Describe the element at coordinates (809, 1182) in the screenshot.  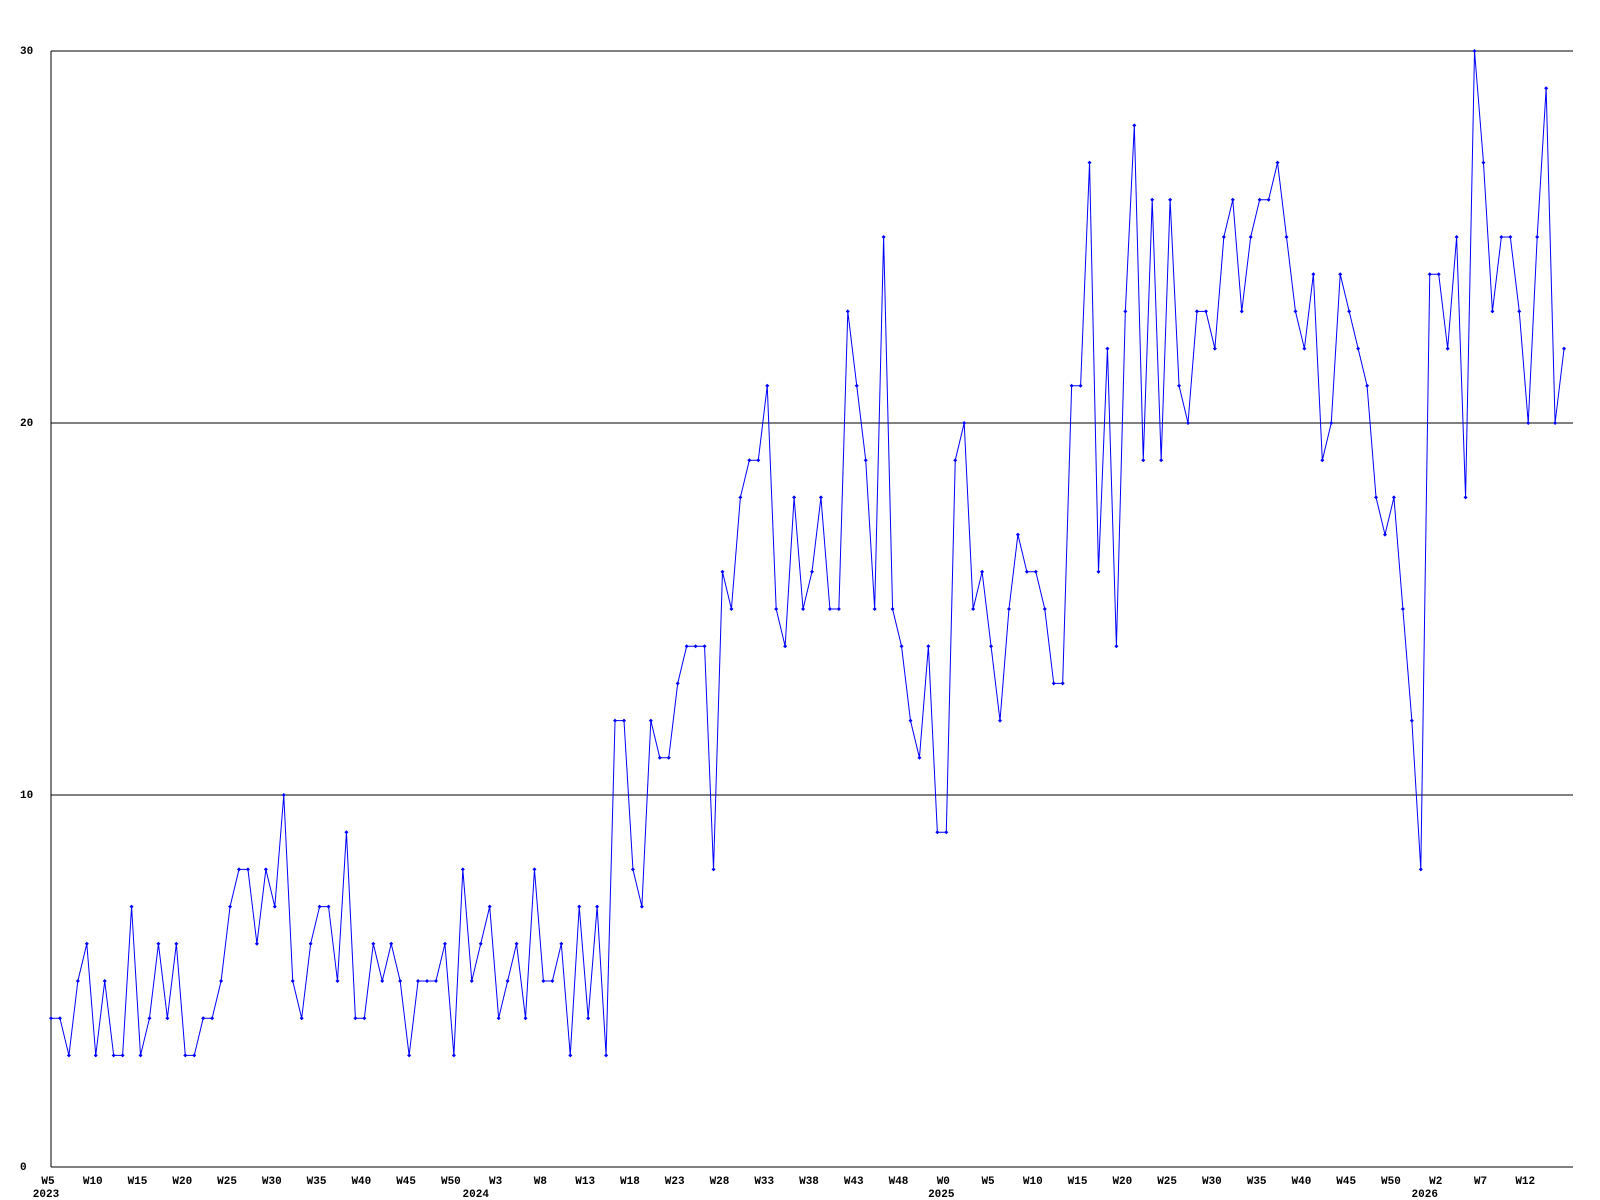
I see `x-tick-label: W38` at that location.